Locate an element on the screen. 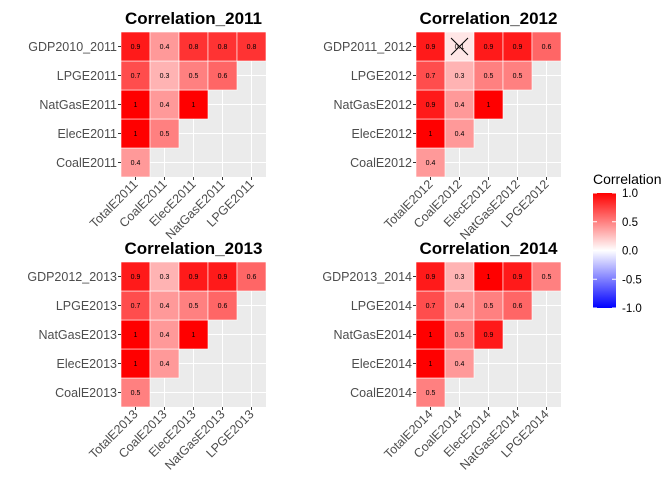 The image size is (672, 480). y-tick-label: NatGasE2011 is located at coordinates (78, 105).